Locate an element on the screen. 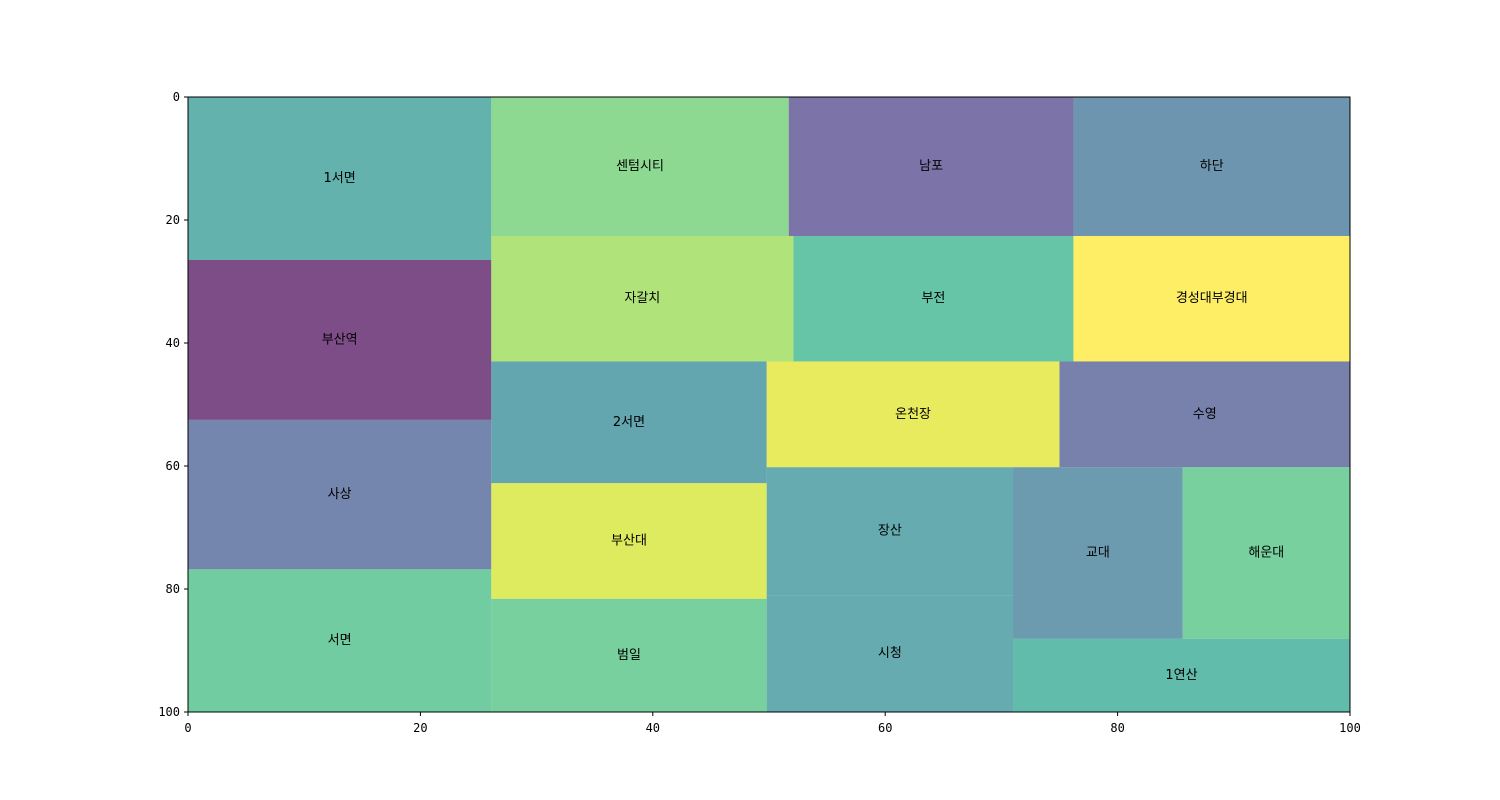  treemap-cell-label: 수영 is located at coordinates (1205, 414).